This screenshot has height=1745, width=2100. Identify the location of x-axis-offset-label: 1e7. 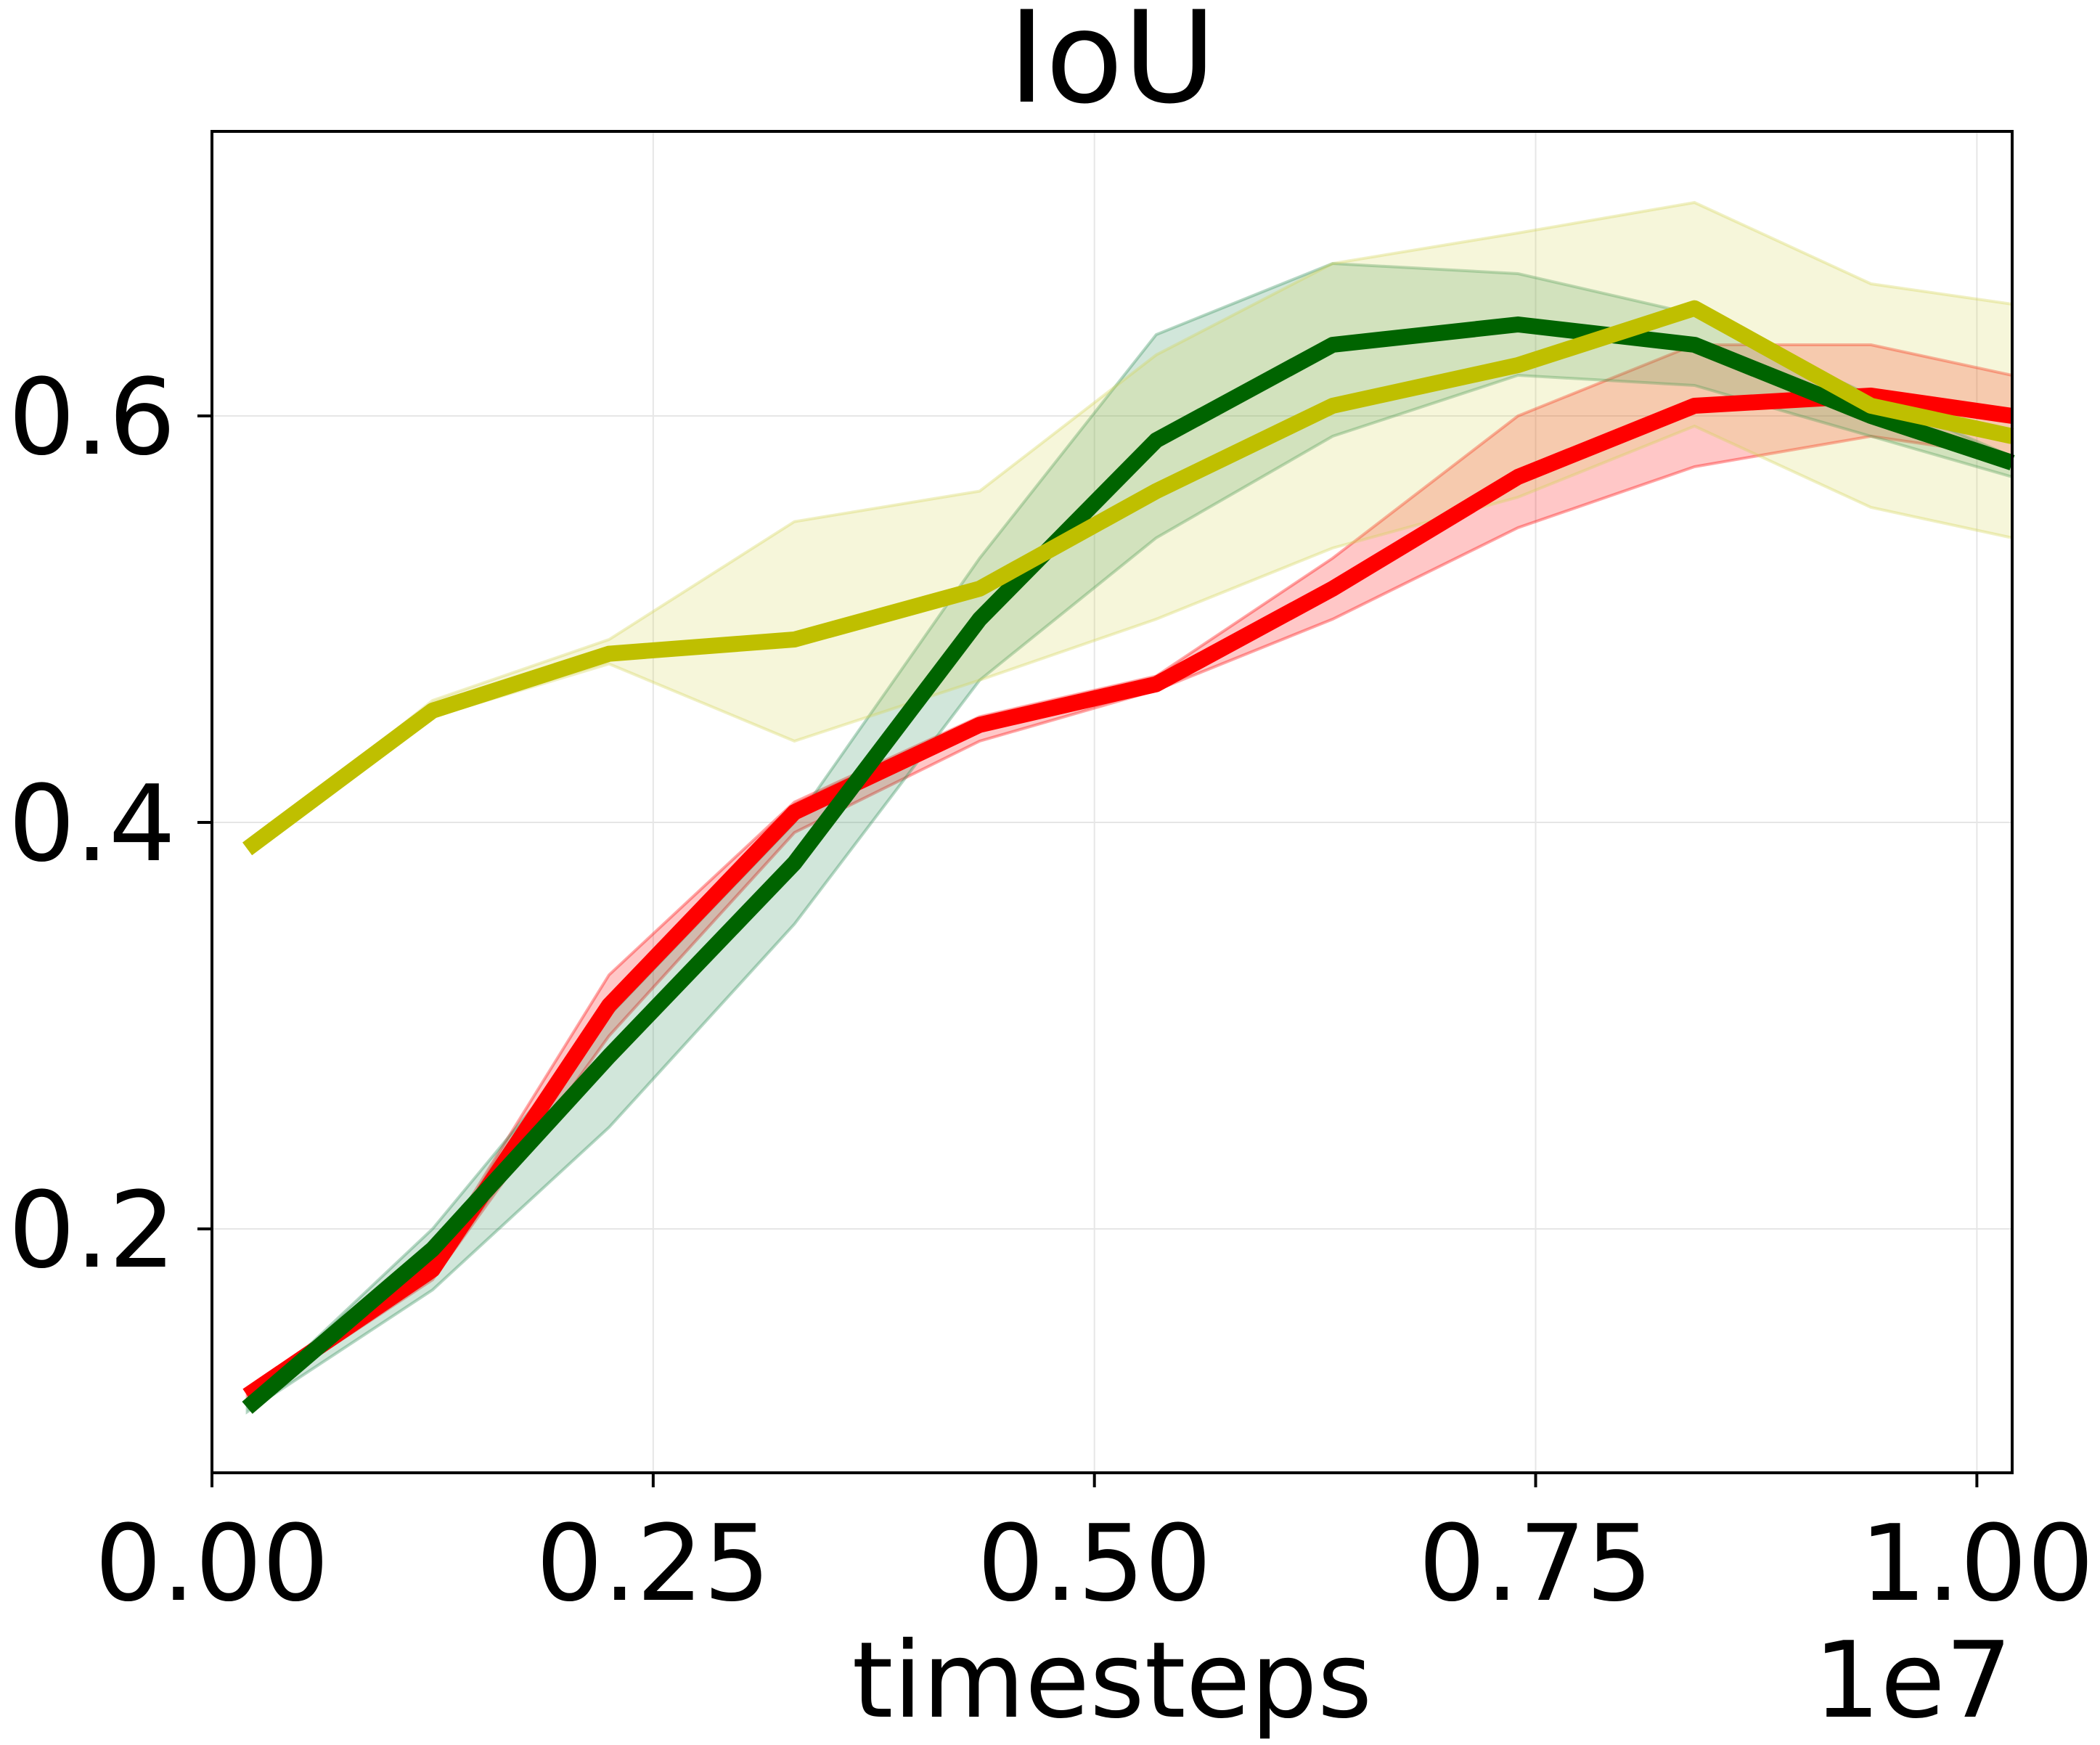
(1912, 1681).